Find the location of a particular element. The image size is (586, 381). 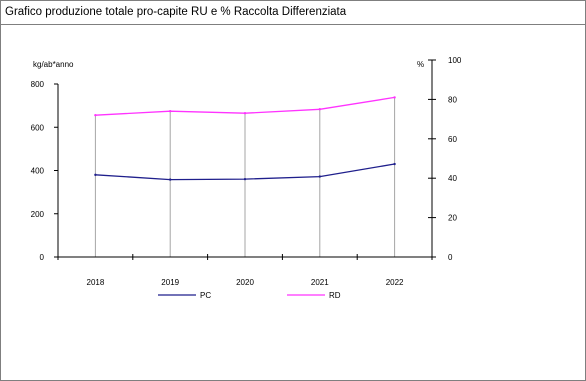

right-y-axis-label: % is located at coordinates (420, 64).